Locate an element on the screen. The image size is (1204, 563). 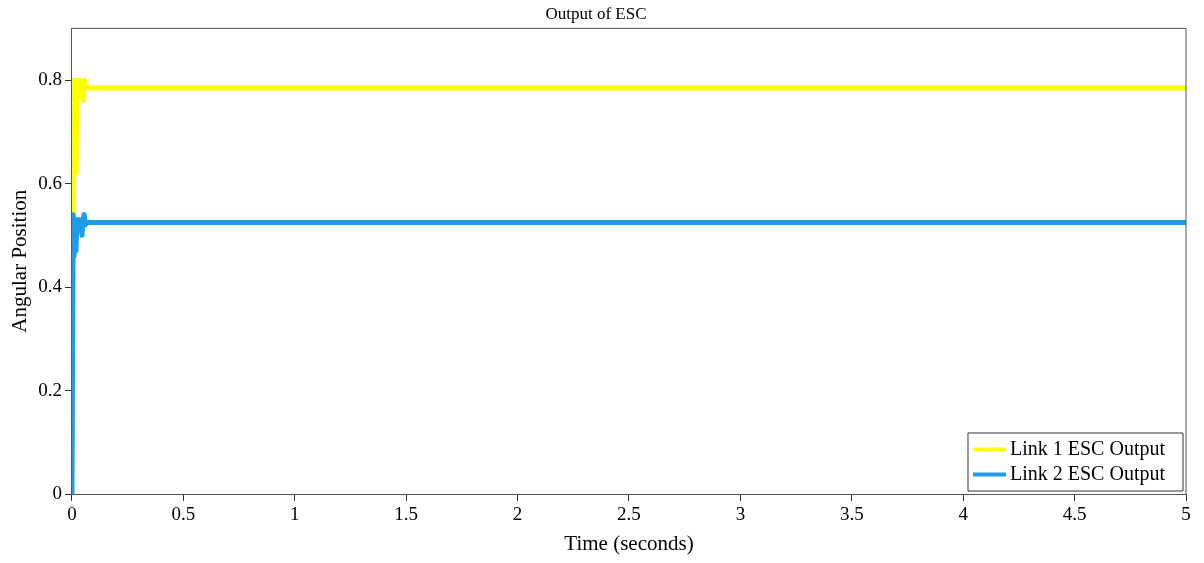
x-tick-label: 0.5 is located at coordinates (183, 514).